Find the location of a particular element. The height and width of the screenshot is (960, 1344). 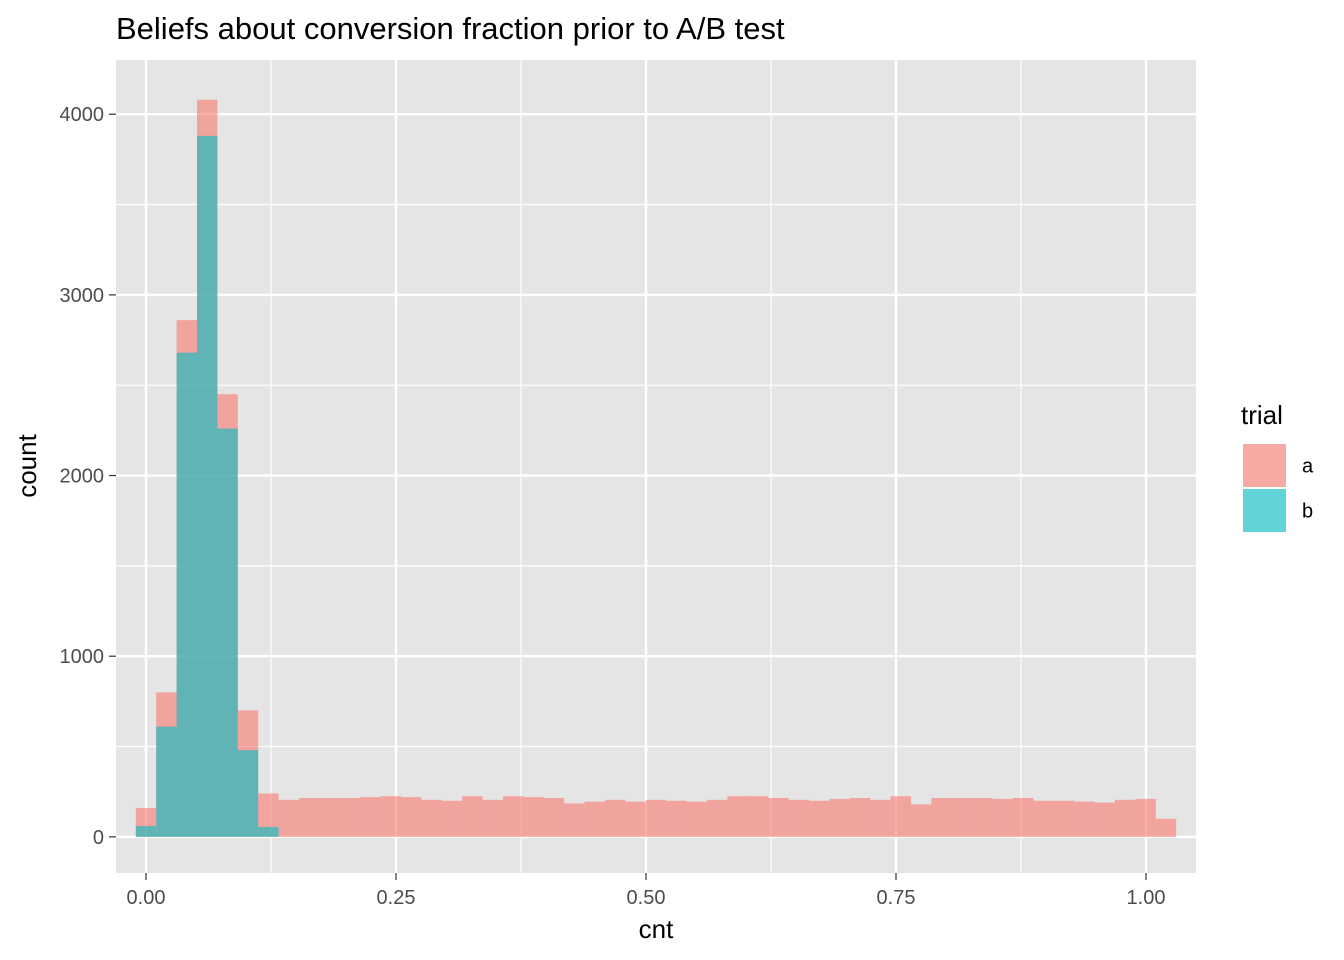

legend: trial a b is located at coordinates (1277, 466).